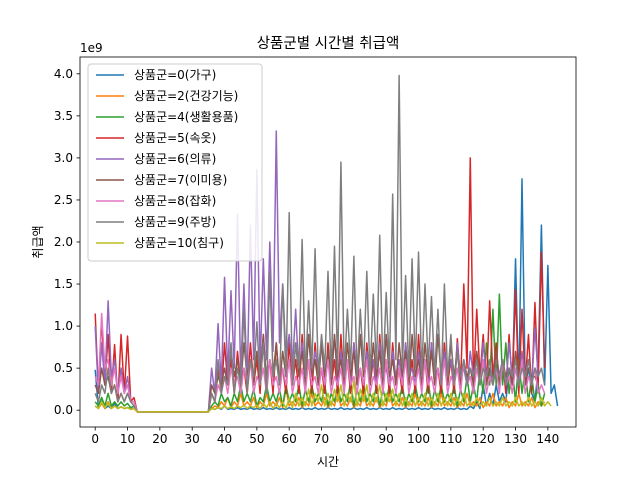  What do you see at coordinates (175, 159) in the screenshot?
I see `legend-label: 상품군=6(의류)` at bounding box center [175, 159].